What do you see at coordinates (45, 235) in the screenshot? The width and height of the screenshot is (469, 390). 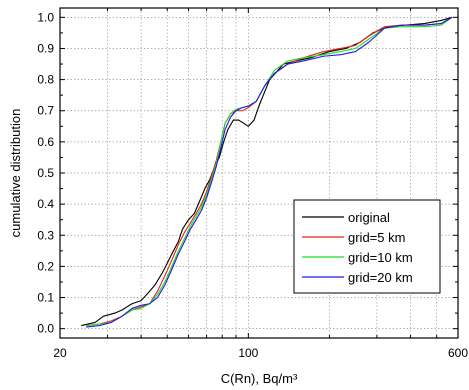 I see `y-tick-label: 0.3` at bounding box center [45, 235].